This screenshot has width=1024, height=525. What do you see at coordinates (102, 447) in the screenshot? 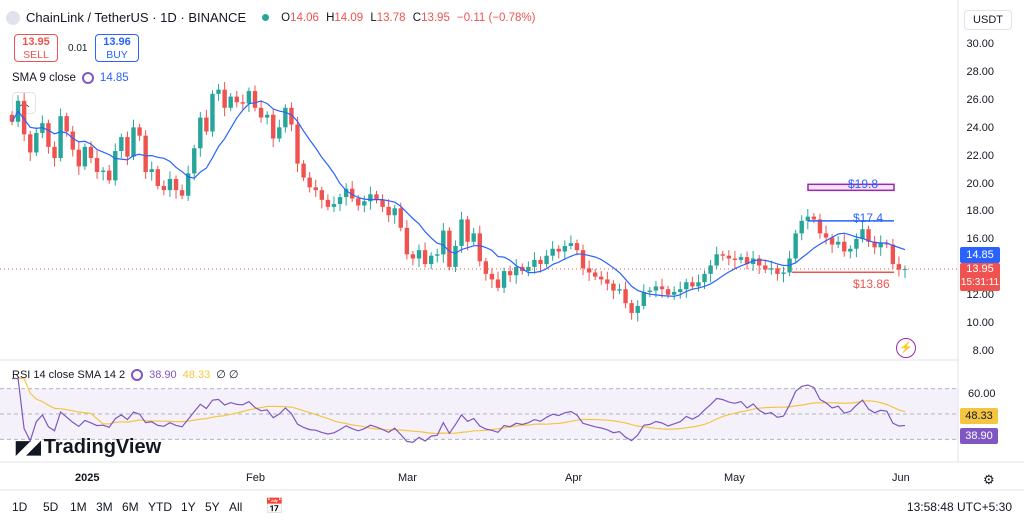
I see `brand-name: TradingView` at bounding box center [102, 447].